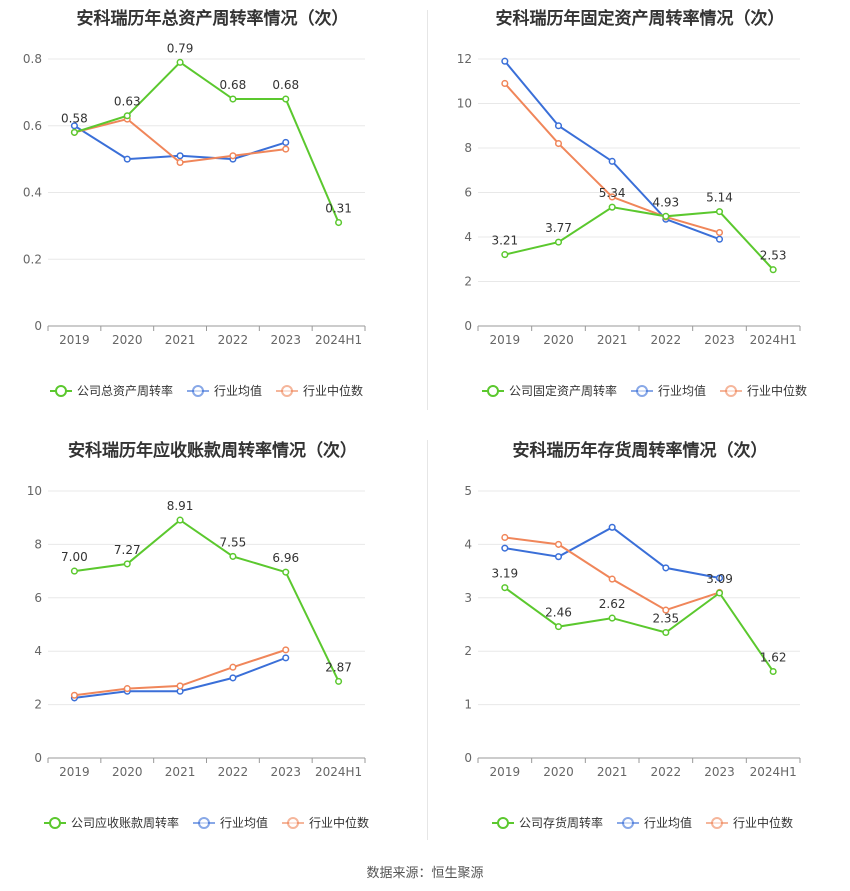 Image resolution: width=850 pixels, height=891 pixels. Describe the element at coordinates (34, 491) in the screenshot. I see `y-tick-label: 10` at that location.